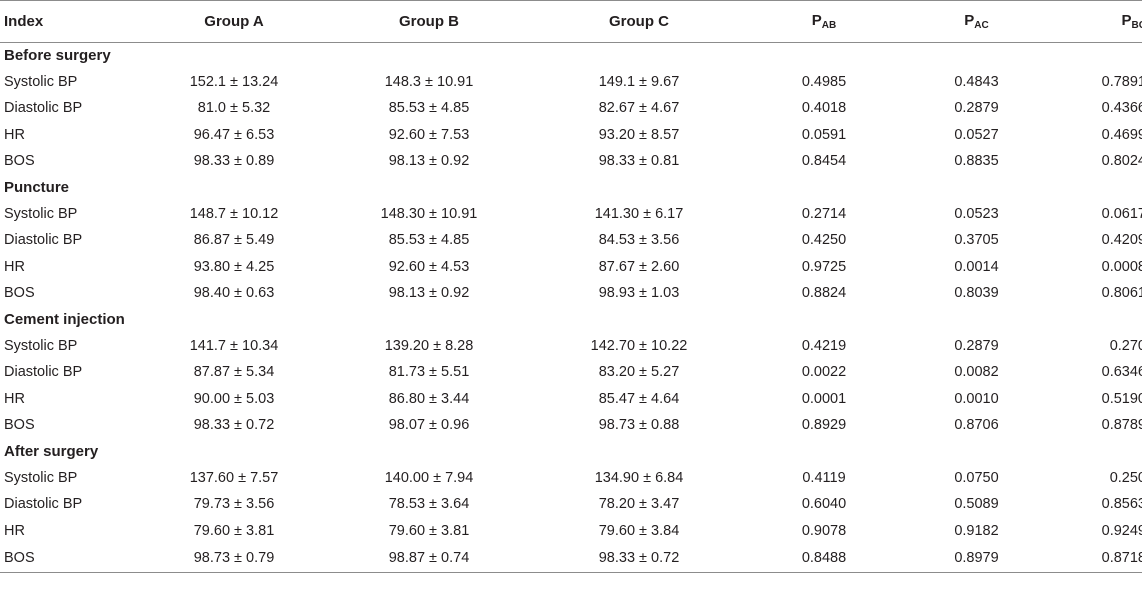 This screenshot has width=1142, height=592. What do you see at coordinates (234, 240) in the screenshot?
I see `cell-group-a: 86.87 ± 5.49` at bounding box center [234, 240].